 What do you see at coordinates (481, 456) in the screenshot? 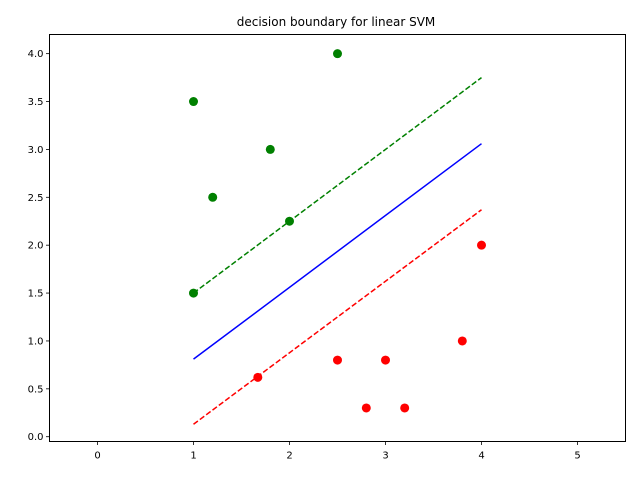
I see `x-tick-label: 4` at bounding box center [481, 456].